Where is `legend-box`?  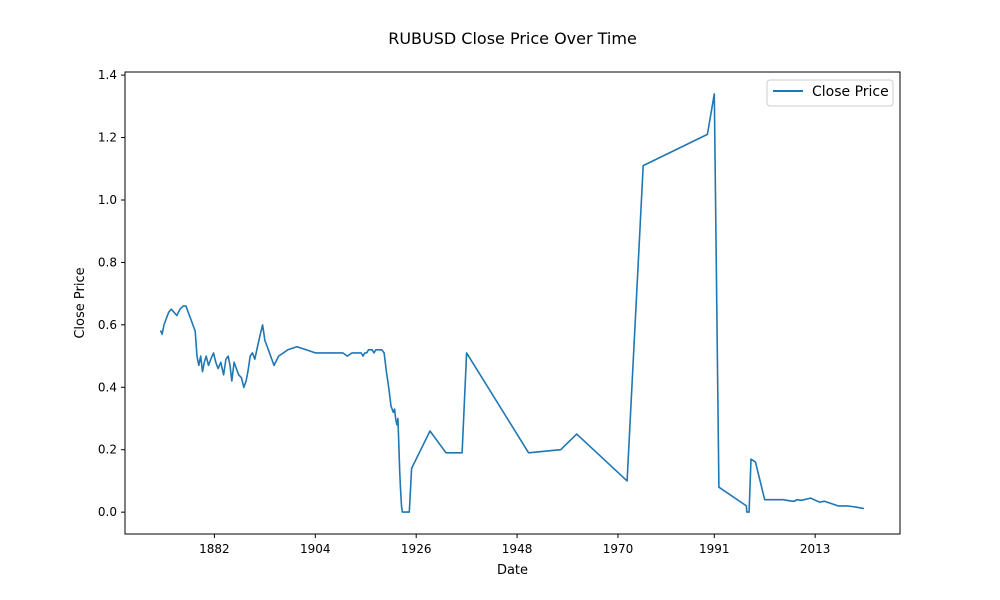 legend-box is located at coordinates (830, 93).